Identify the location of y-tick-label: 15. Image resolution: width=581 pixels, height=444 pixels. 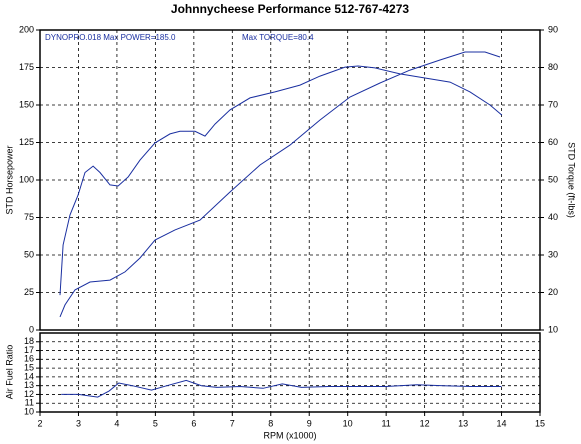
(29, 367).